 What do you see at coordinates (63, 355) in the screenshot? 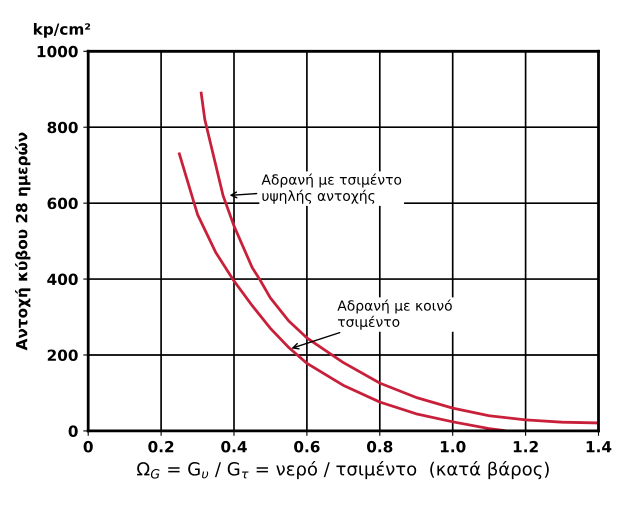
I see `y-tick-label: 200` at bounding box center [63, 355].